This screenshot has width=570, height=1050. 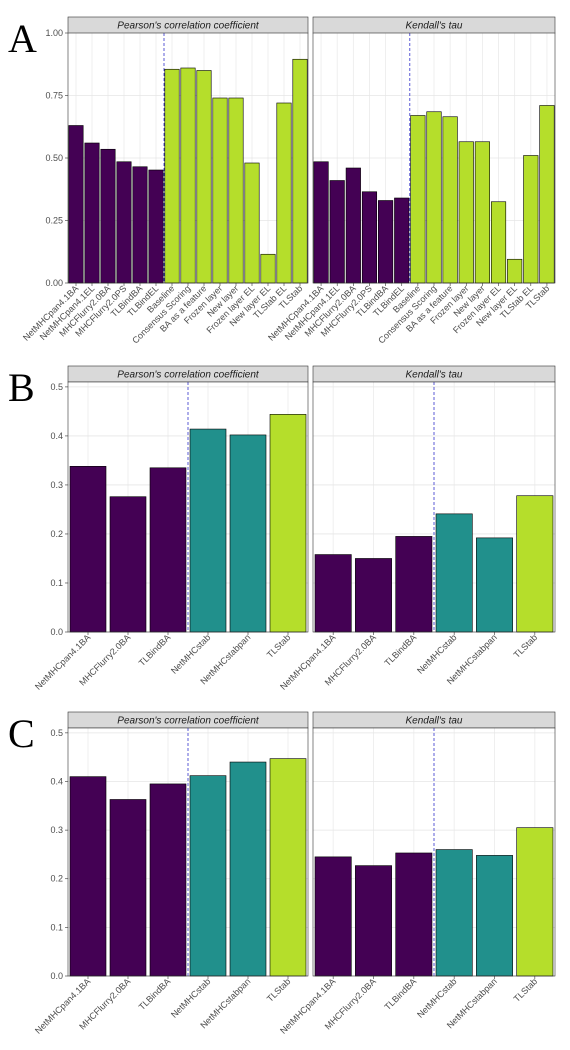 What do you see at coordinates (54, 158) in the screenshot?
I see `y-tick-label: 0.50` at bounding box center [54, 158].